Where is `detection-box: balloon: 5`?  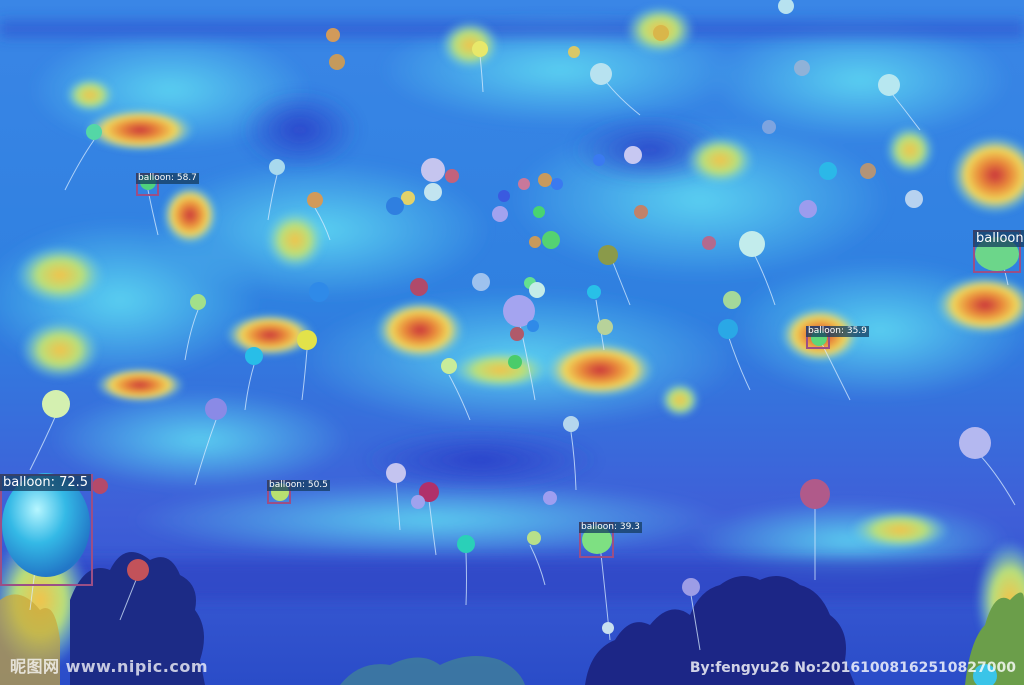 detection-box: balloon: 5 is located at coordinates (998, 251).